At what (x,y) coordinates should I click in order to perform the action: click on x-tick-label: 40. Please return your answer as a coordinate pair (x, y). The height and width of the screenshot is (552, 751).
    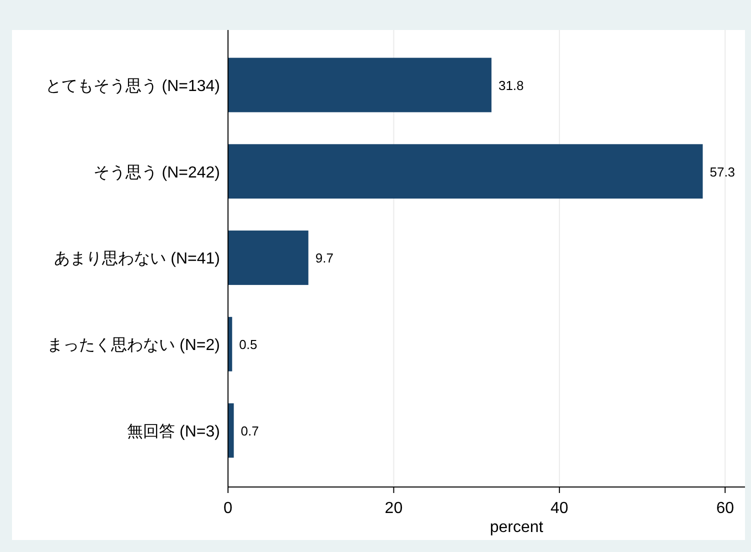
    Looking at the image, I should click on (559, 508).